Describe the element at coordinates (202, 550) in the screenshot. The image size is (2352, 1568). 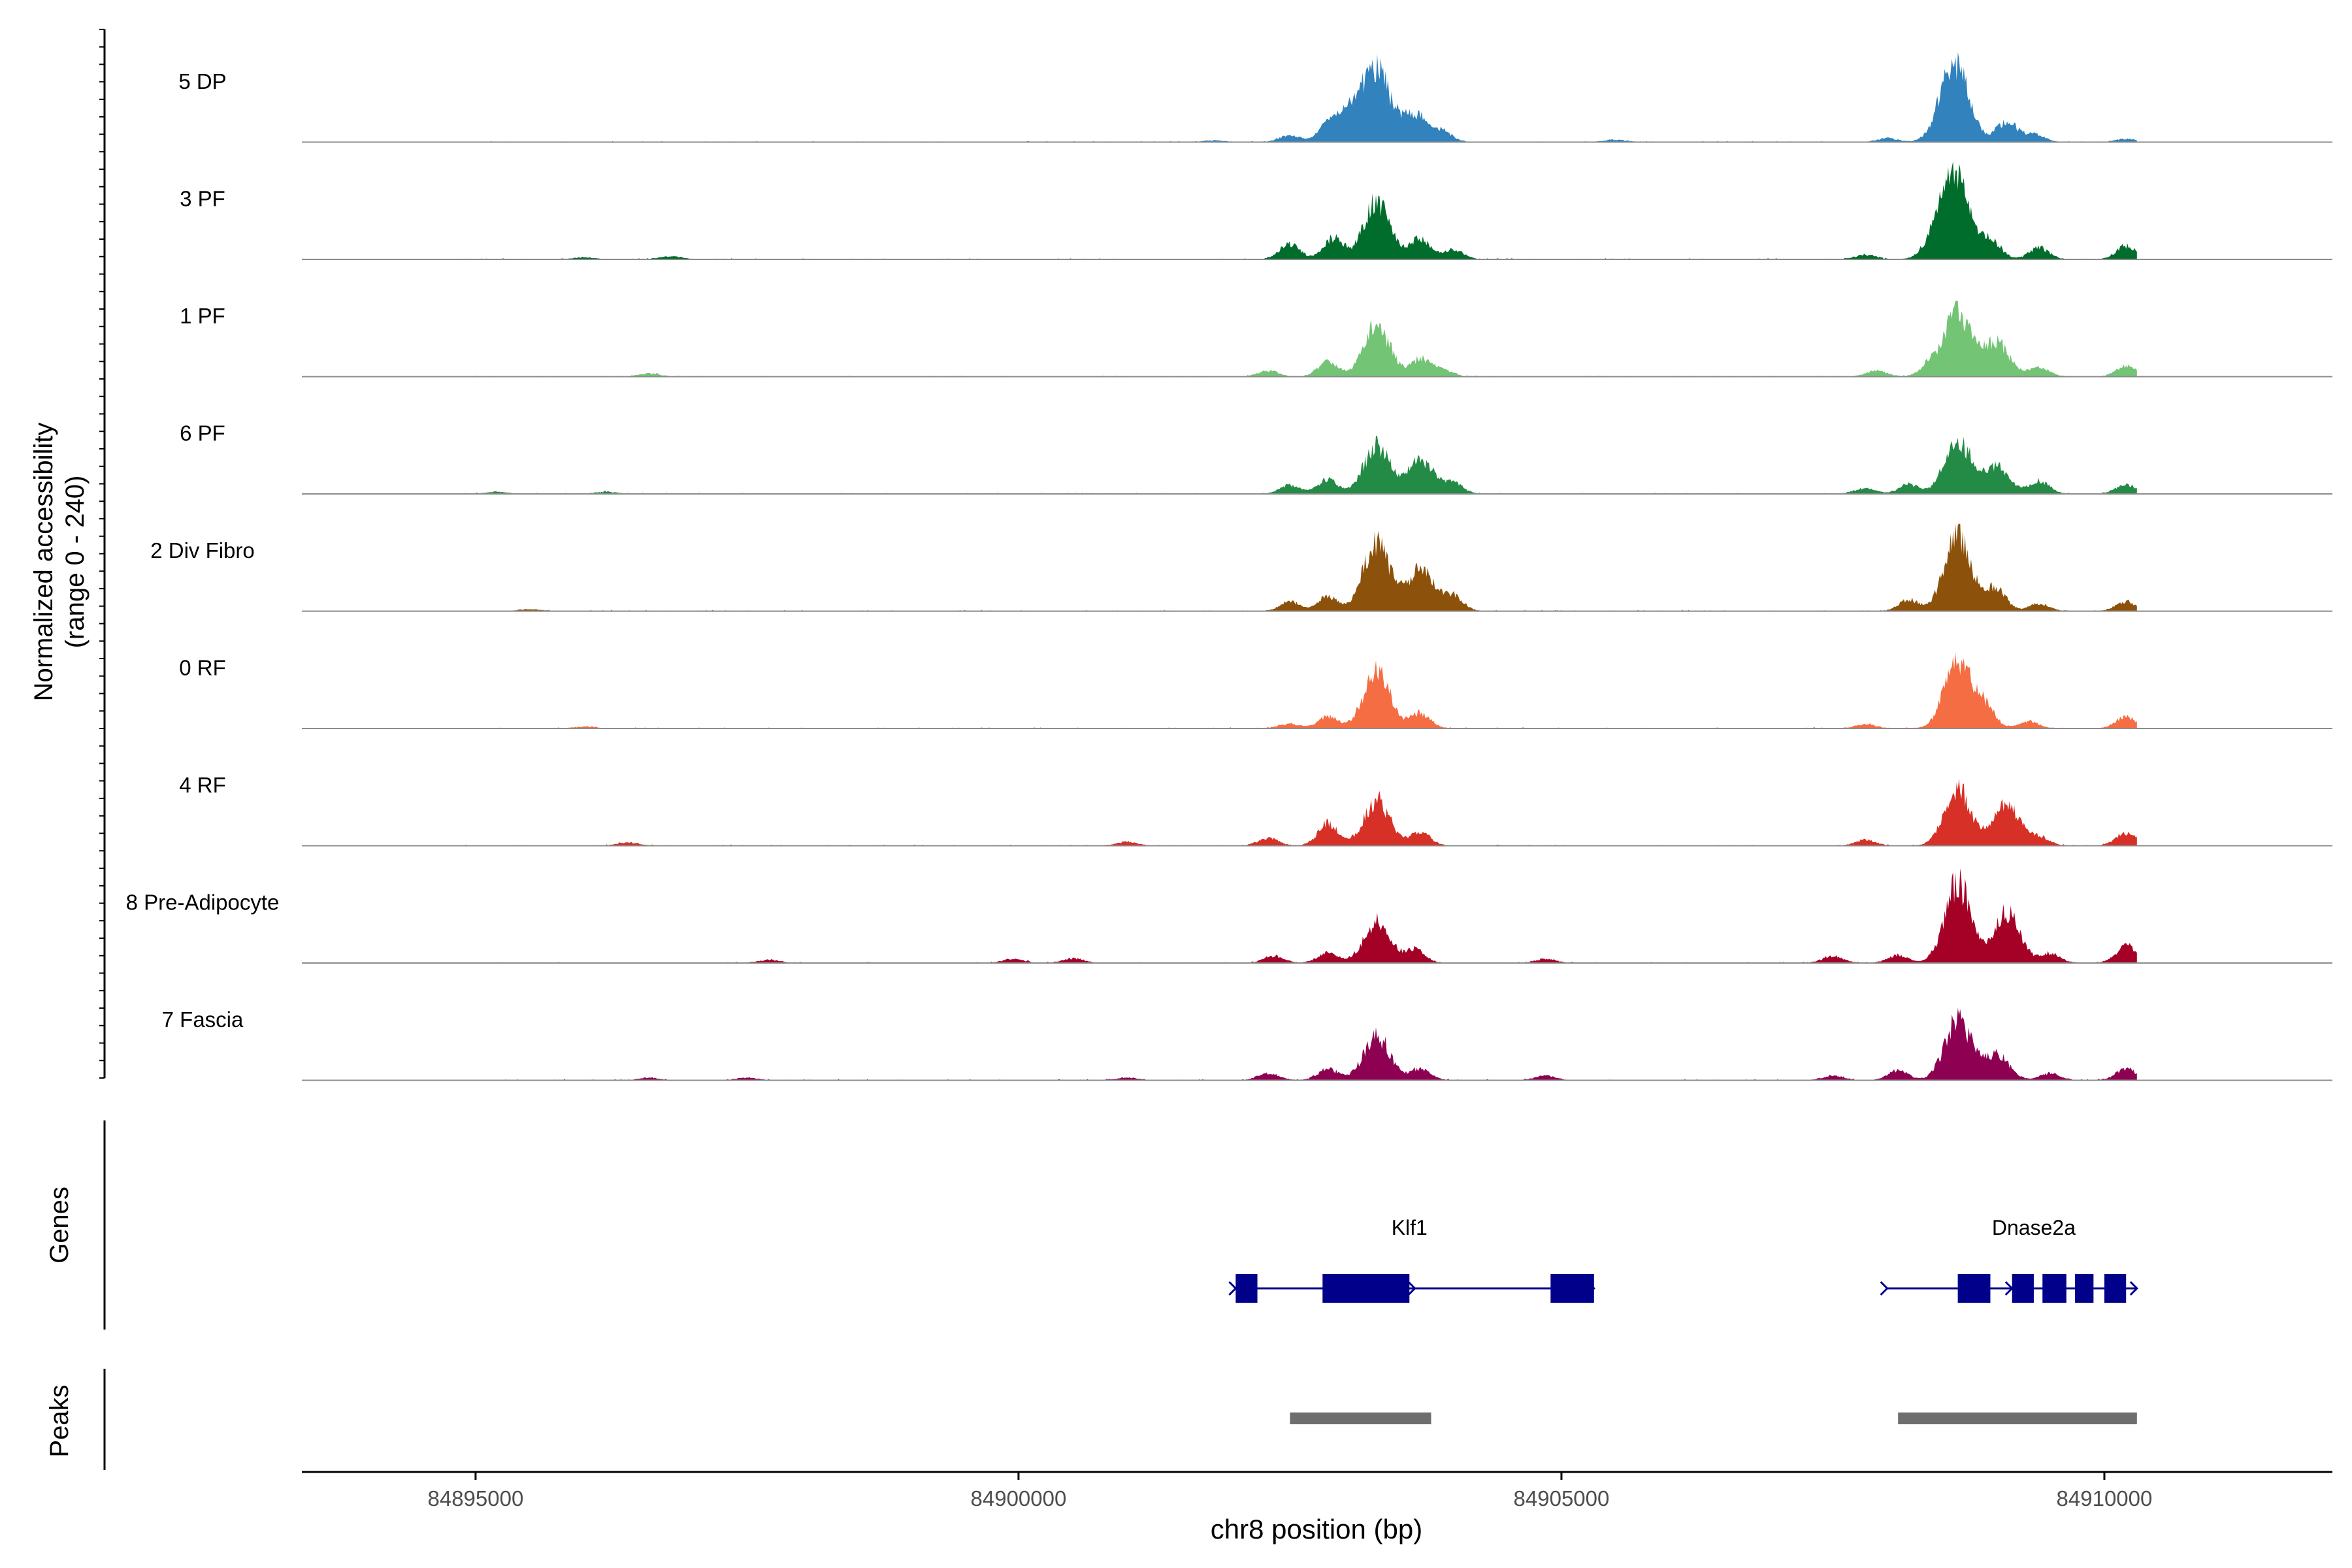
I see `track-label: 2 Div Fibro` at that location.